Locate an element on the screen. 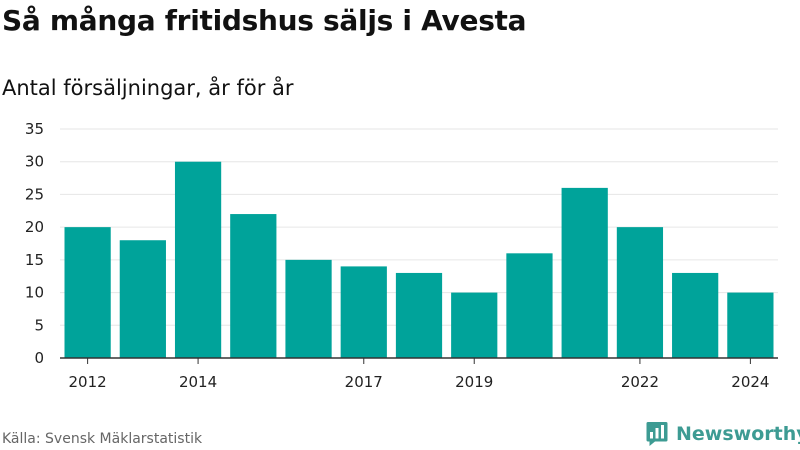 Image resolution: width=800 pixels, height=450 pixels. chart-title: Så många fritidshus säljs i Avesta is located at coordinates (264, 20).